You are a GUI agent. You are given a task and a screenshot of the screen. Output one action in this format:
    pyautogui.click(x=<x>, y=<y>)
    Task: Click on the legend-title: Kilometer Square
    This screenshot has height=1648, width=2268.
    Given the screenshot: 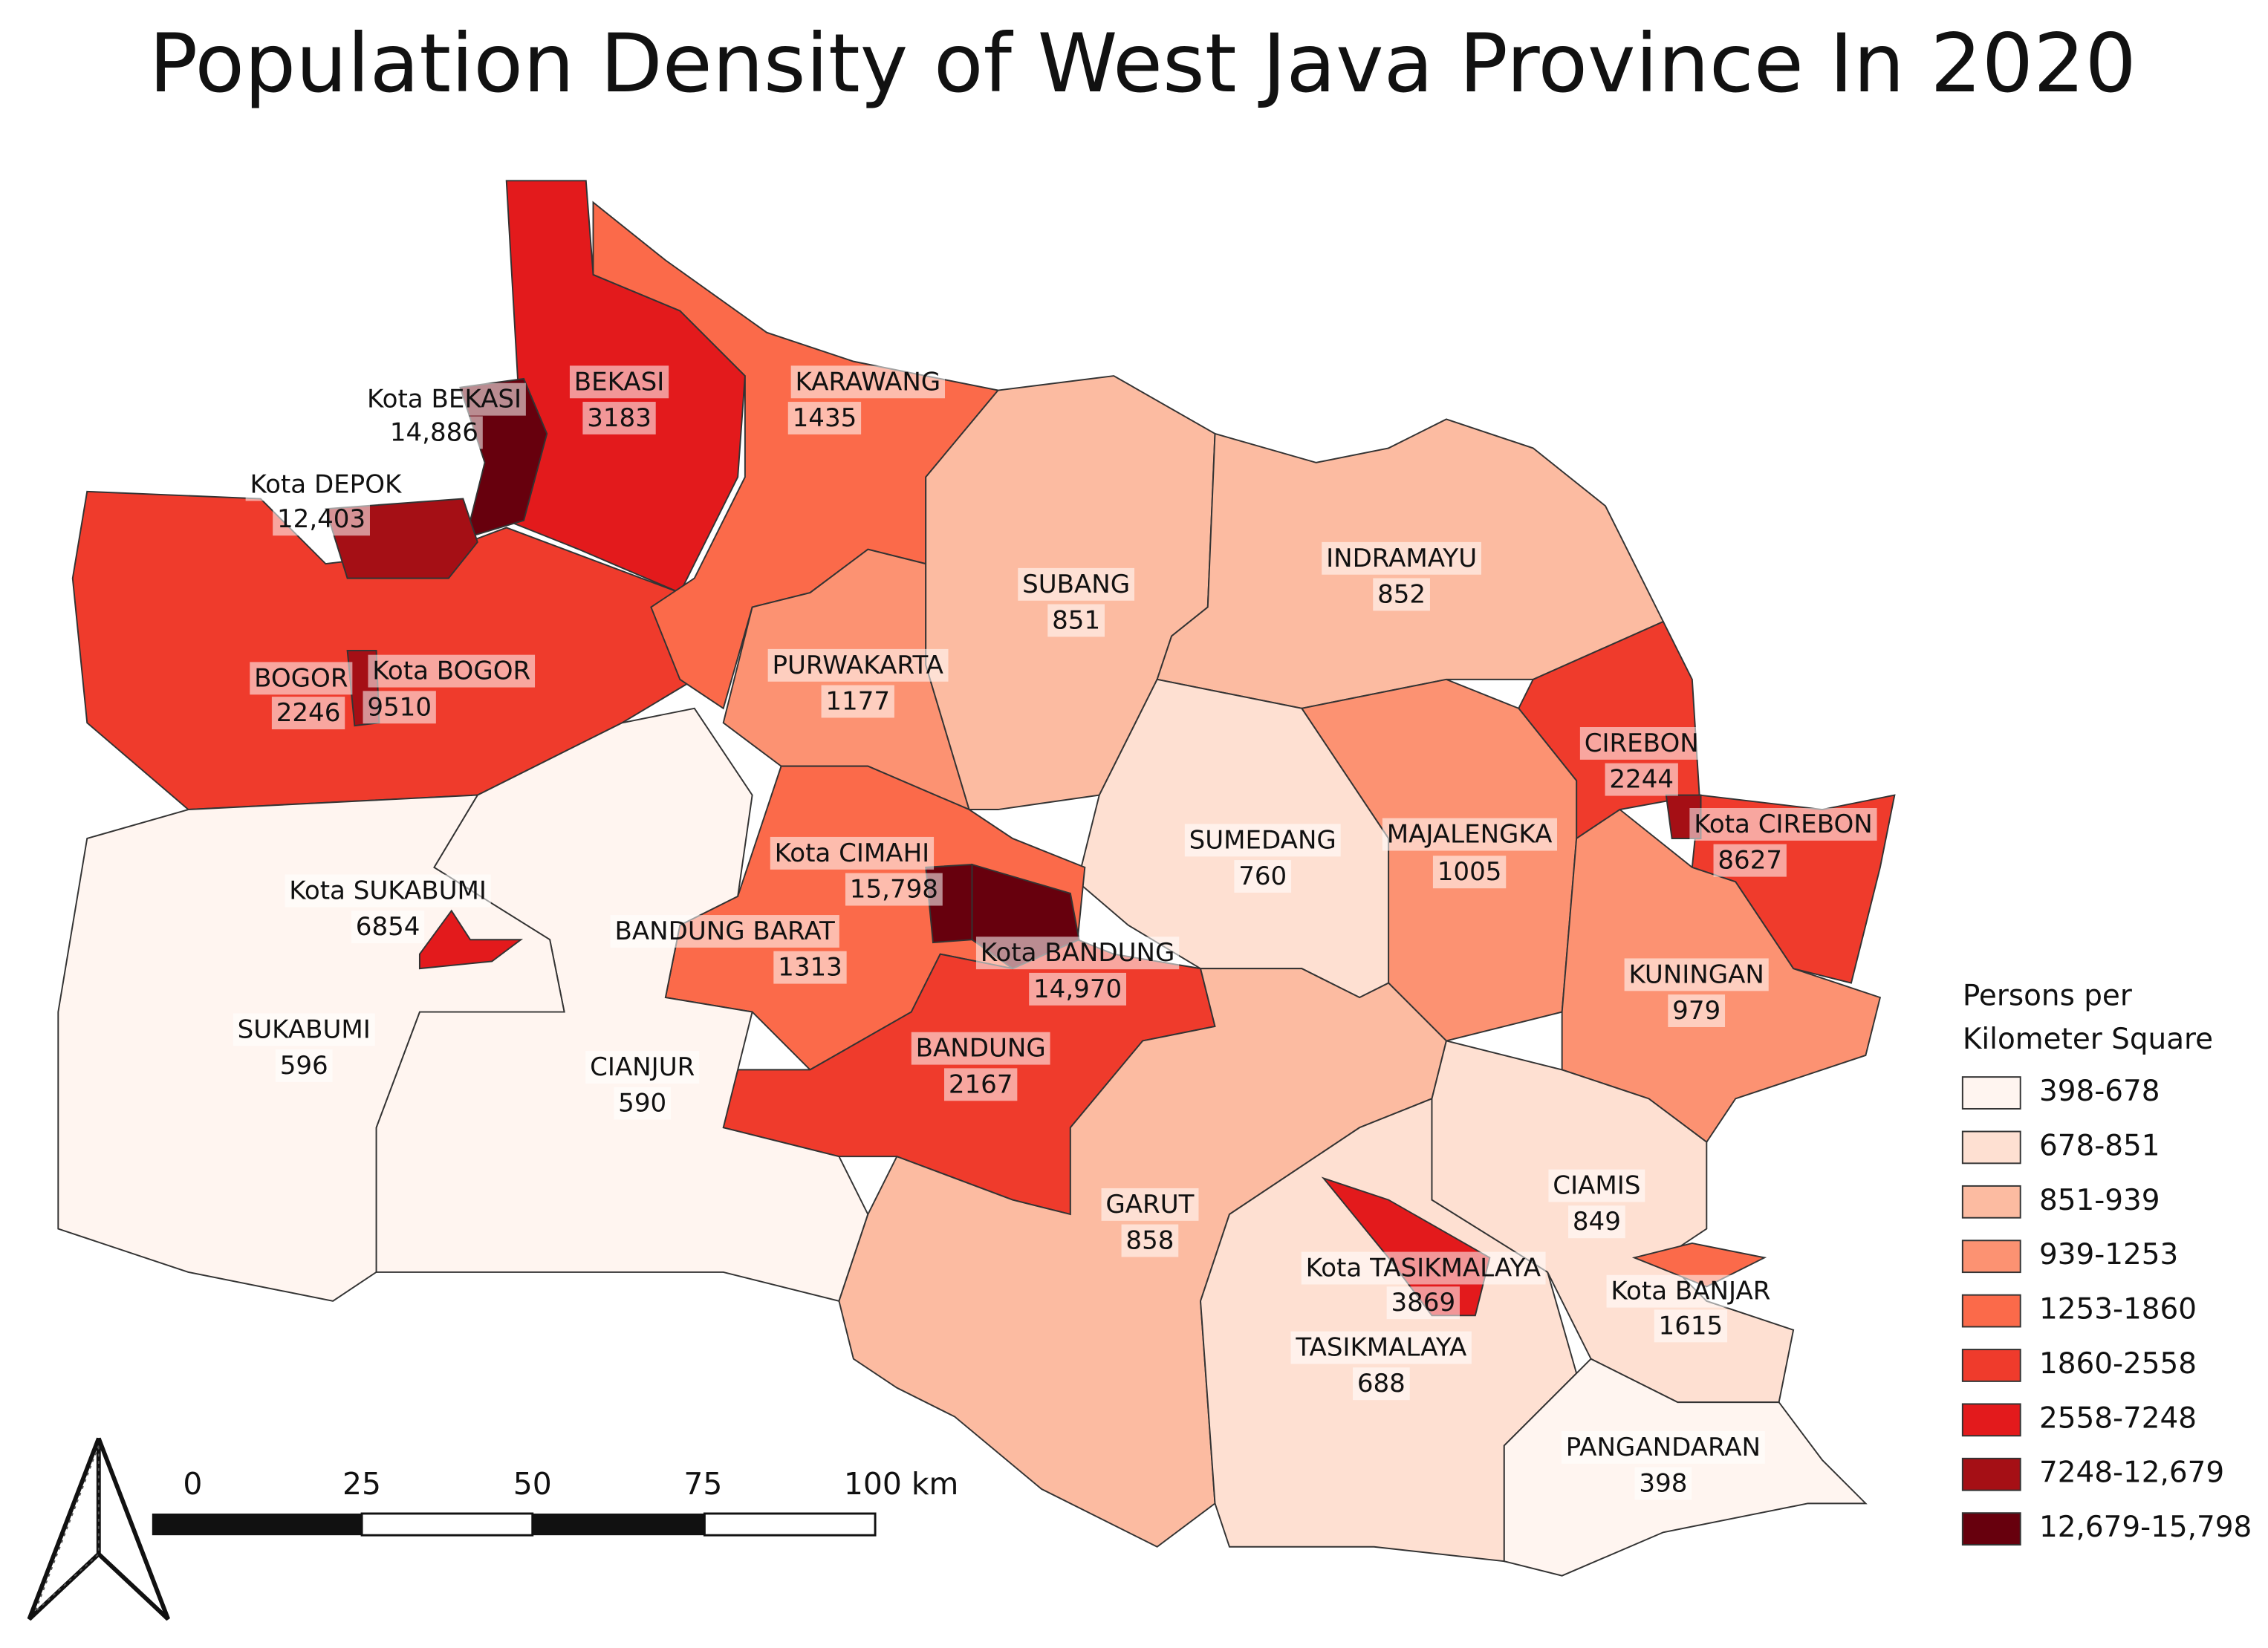 What is the action you would take?
    pyautogui.click(x=2088, y=1039)
    